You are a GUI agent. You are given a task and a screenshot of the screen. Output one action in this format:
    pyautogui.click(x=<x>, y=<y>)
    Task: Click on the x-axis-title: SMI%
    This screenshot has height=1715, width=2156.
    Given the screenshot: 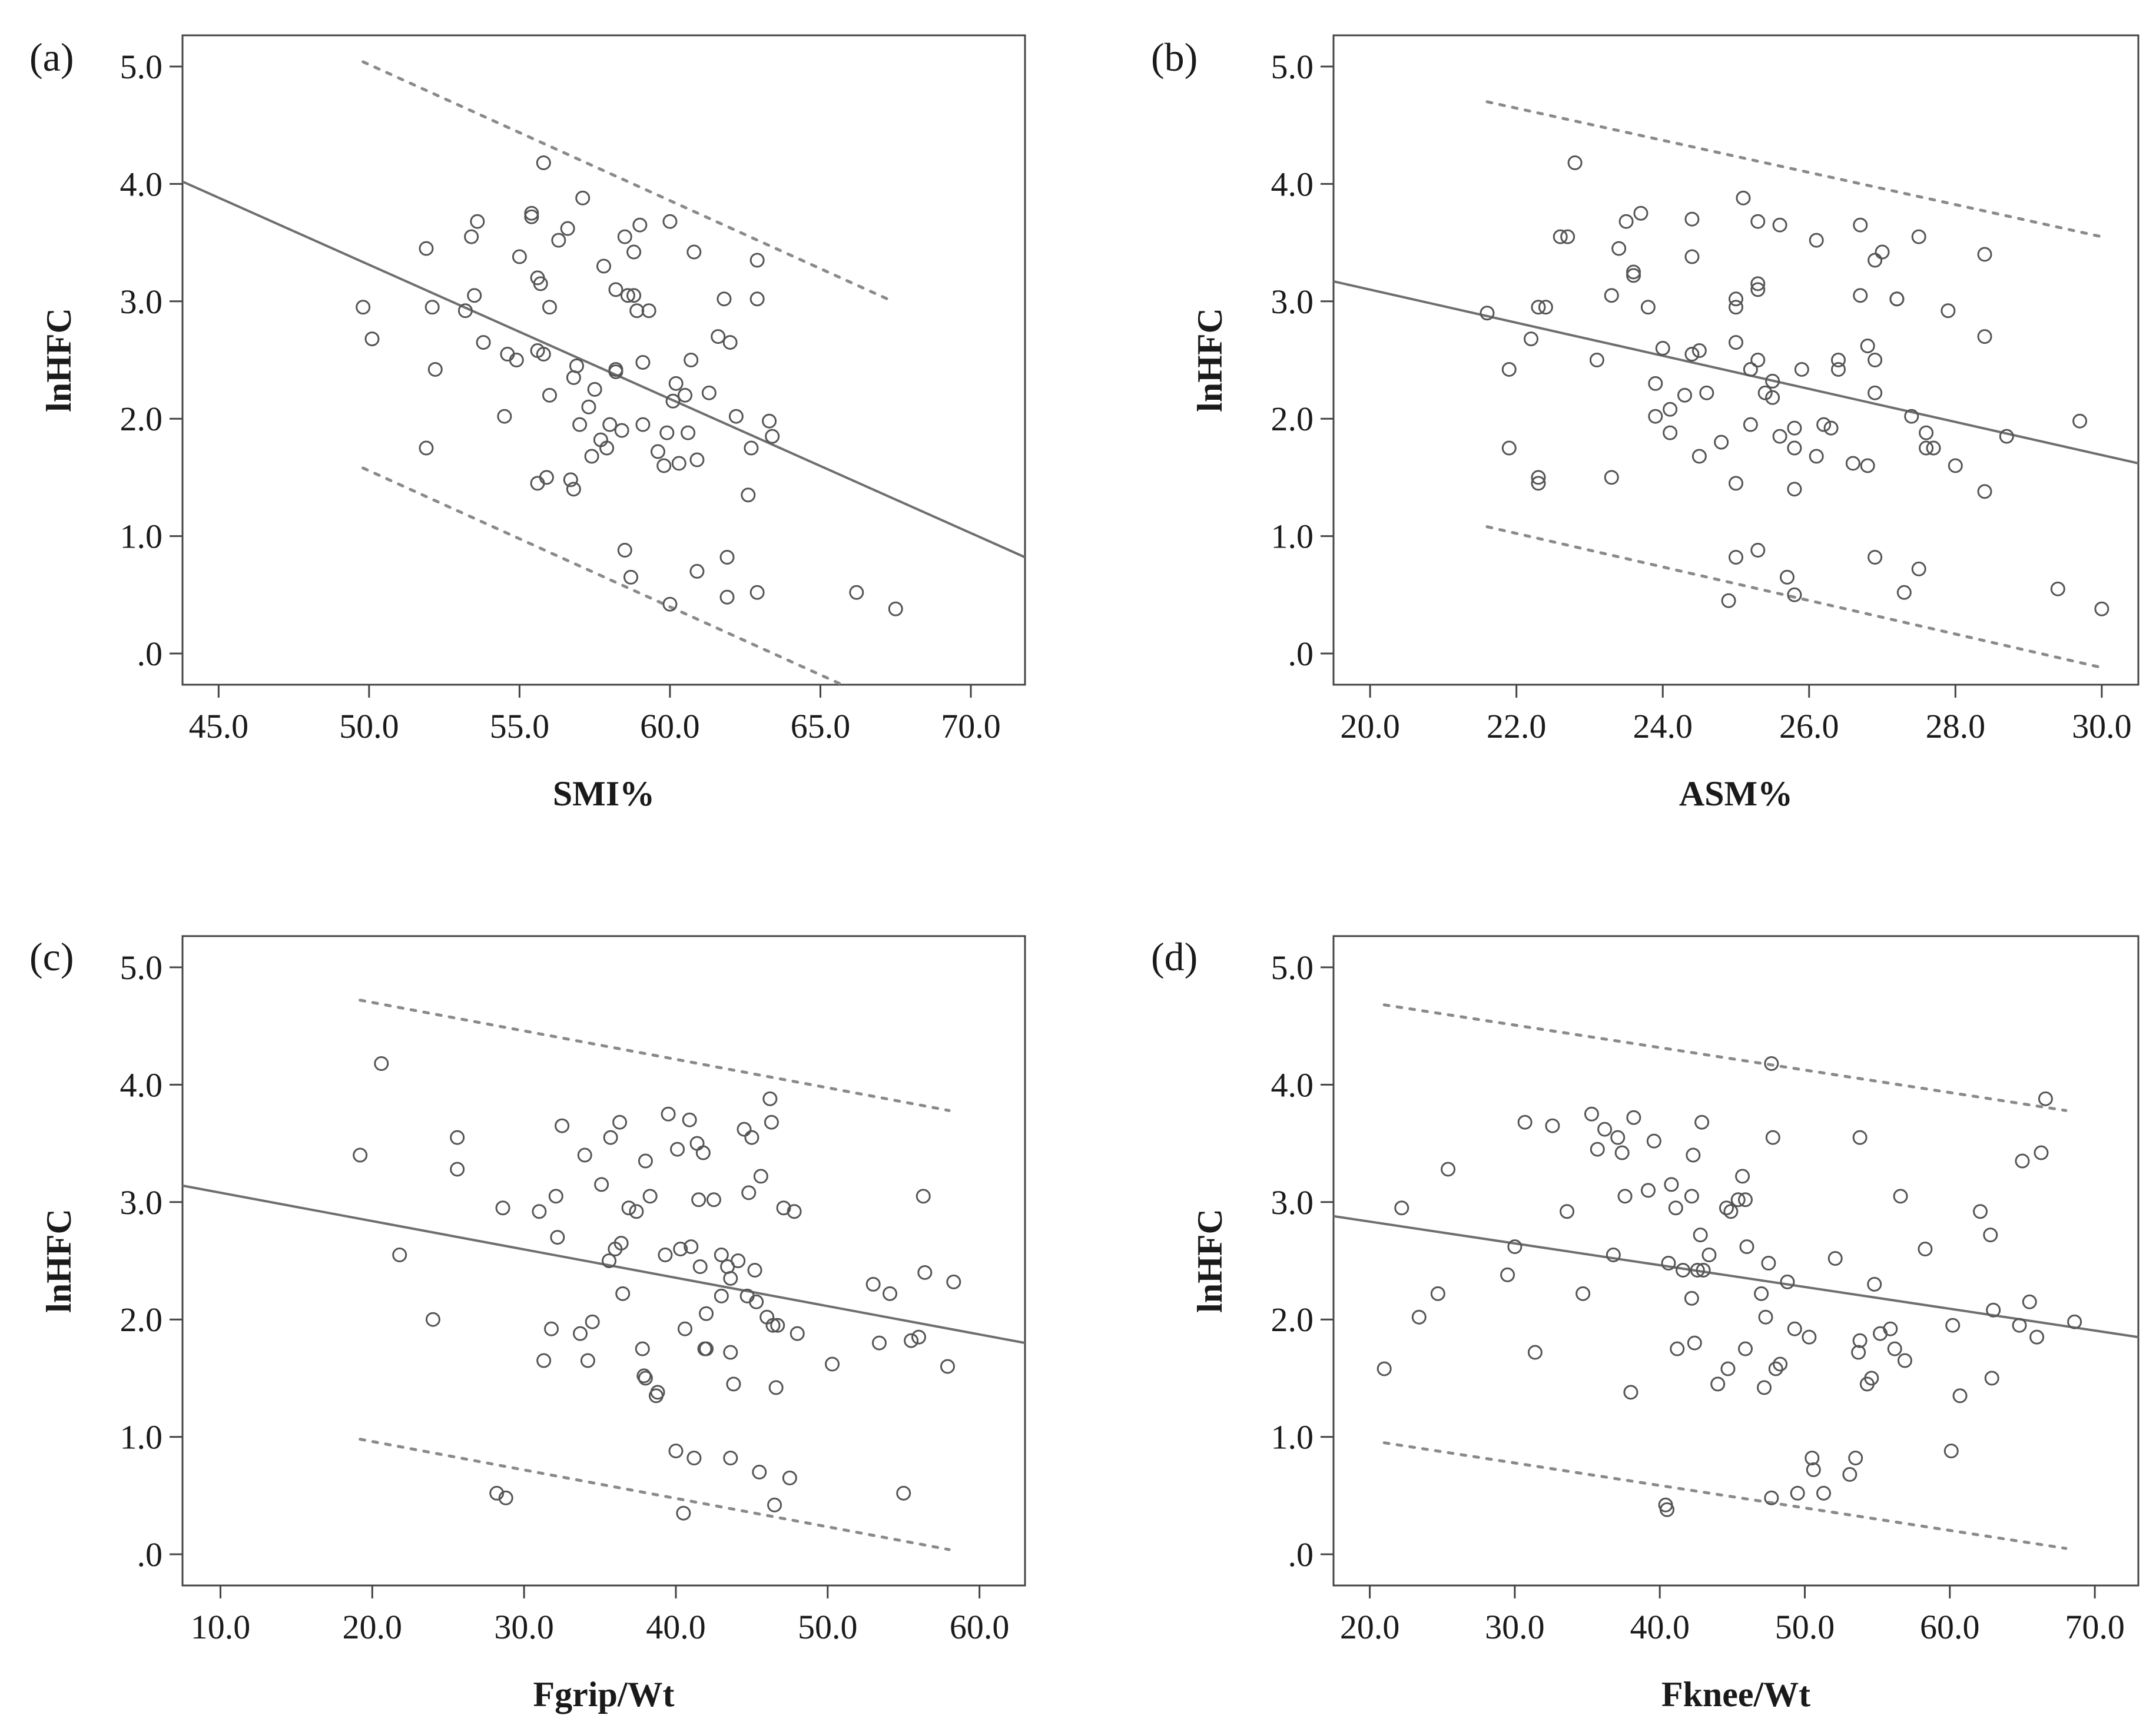 What is the action you would take?
    pyautogui.click(x=604, y=793)
    